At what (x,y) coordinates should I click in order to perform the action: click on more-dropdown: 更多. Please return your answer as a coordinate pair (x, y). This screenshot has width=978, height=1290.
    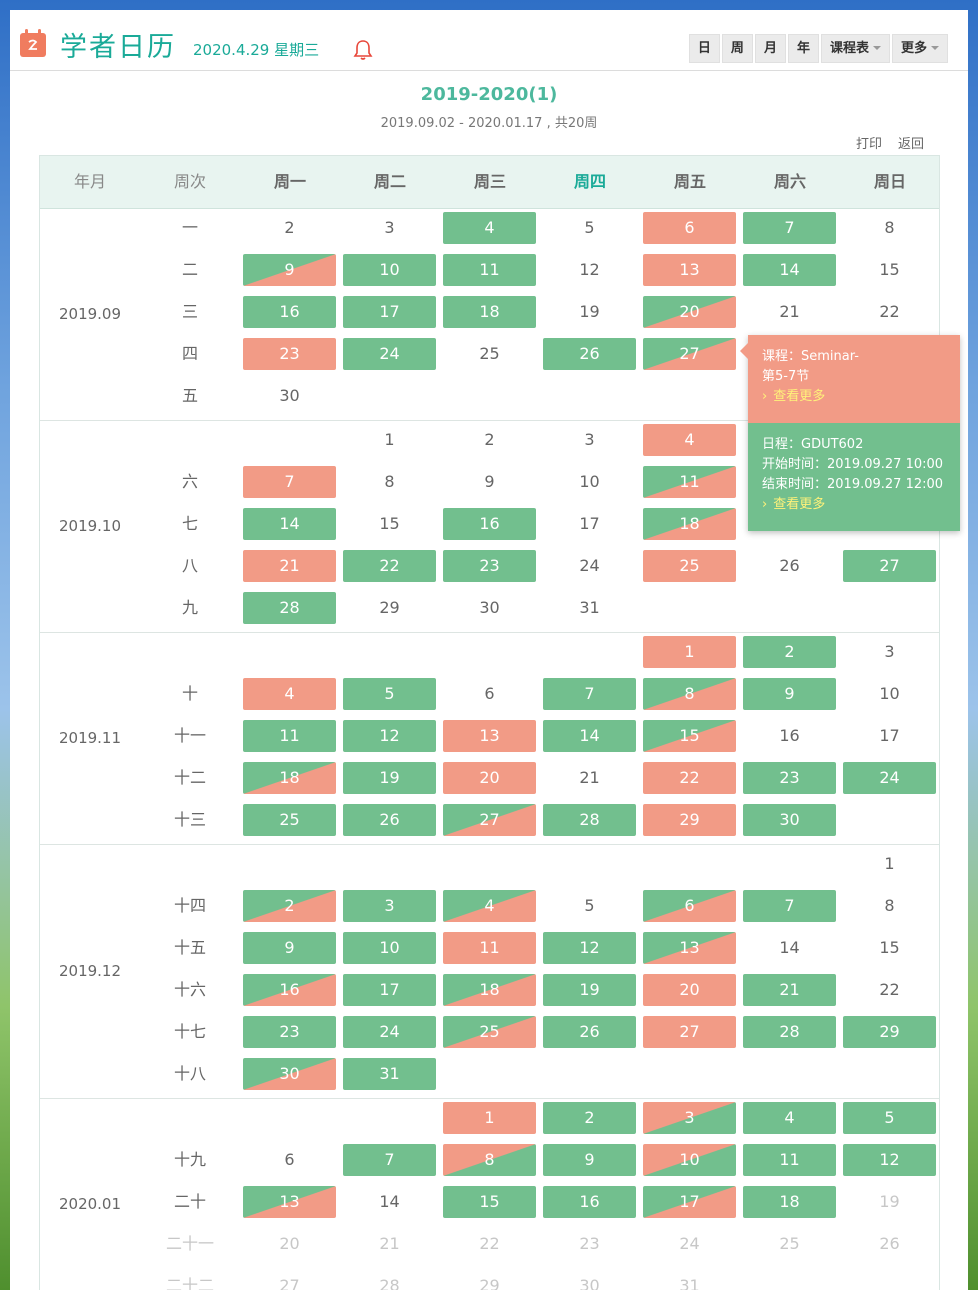
    Looking at the image, I should click on (919, 48).